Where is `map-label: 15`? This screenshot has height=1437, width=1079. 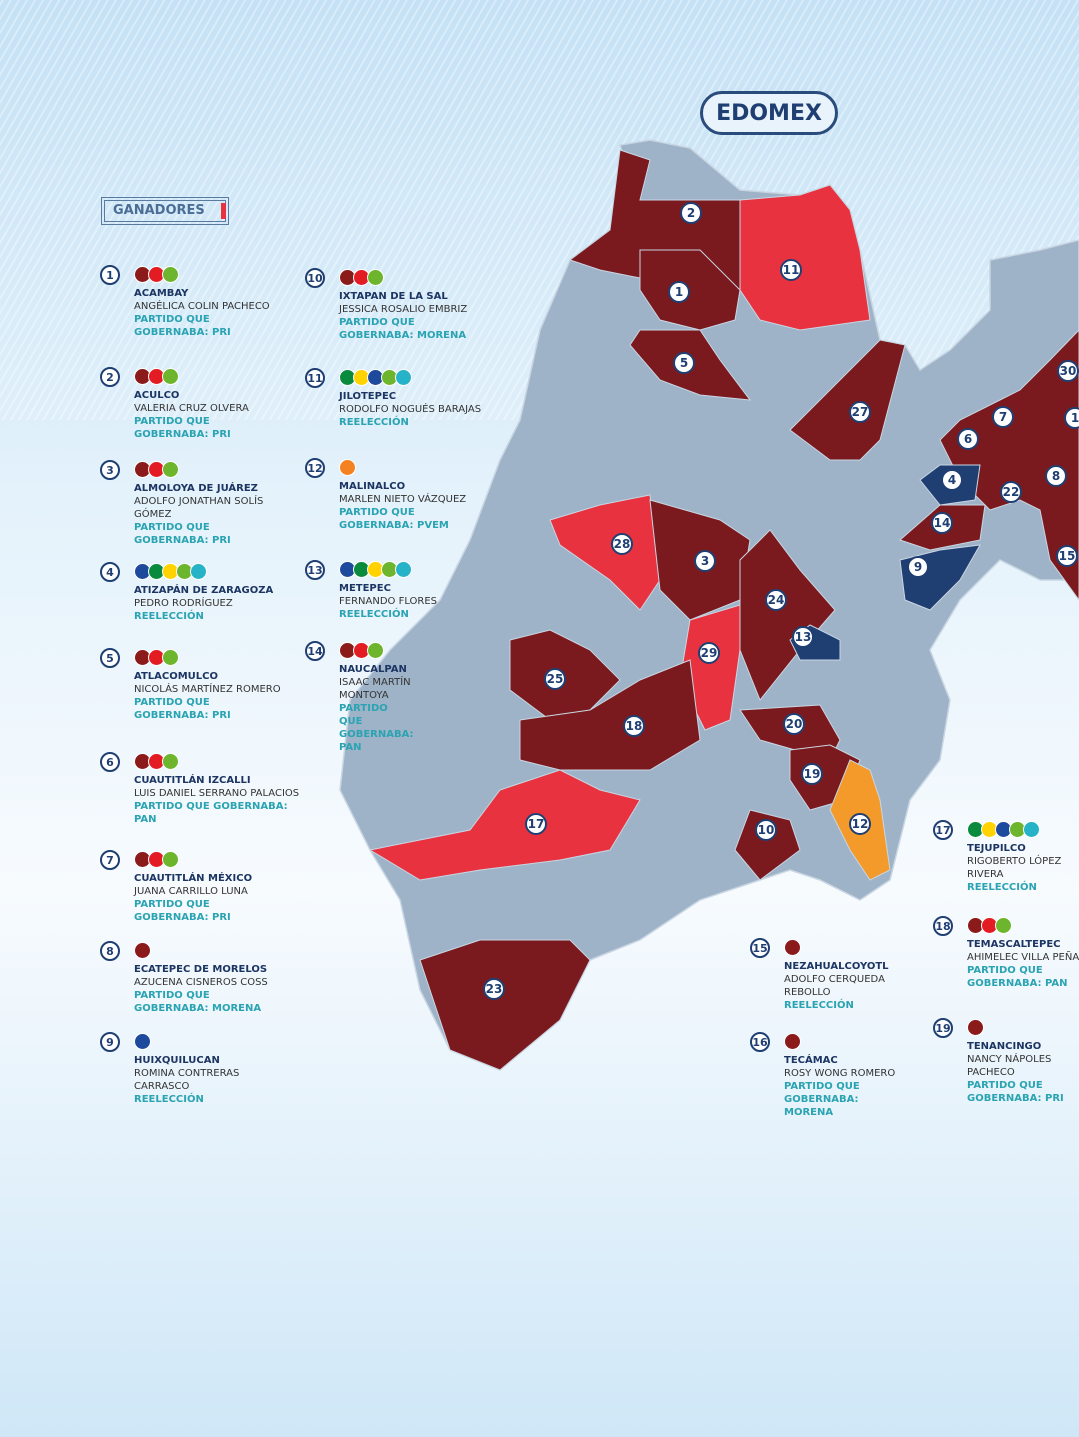
map-label: 15 is located at coordinates (1067, 556).